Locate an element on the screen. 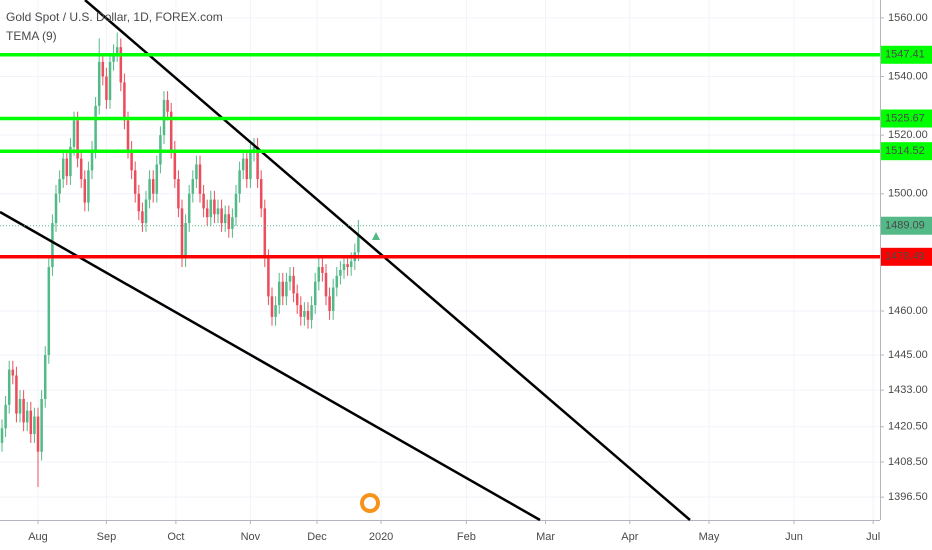 This screenshot has width=932, height=550. x-tick-label: Apr is located at coordinates (629, 537).